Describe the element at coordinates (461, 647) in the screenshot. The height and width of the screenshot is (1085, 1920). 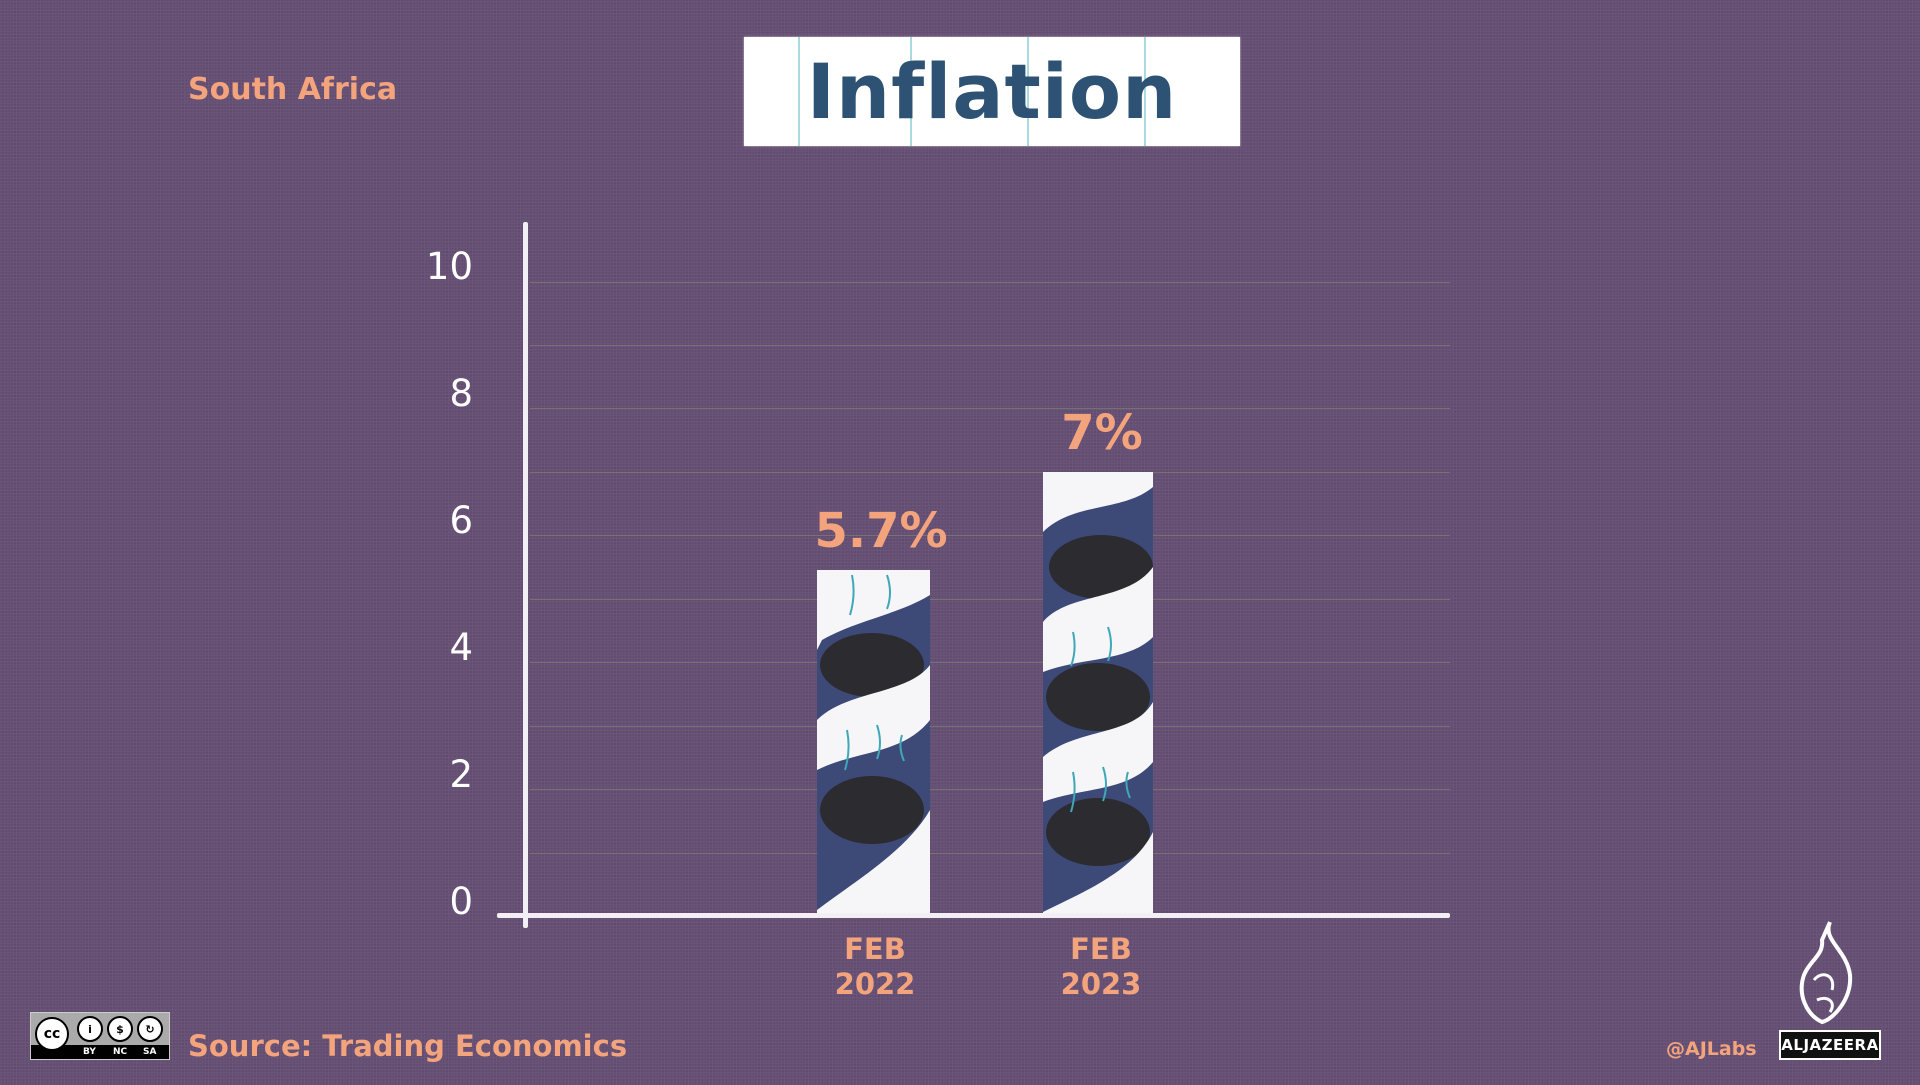
I see `y-tick-label: 4` at that location.